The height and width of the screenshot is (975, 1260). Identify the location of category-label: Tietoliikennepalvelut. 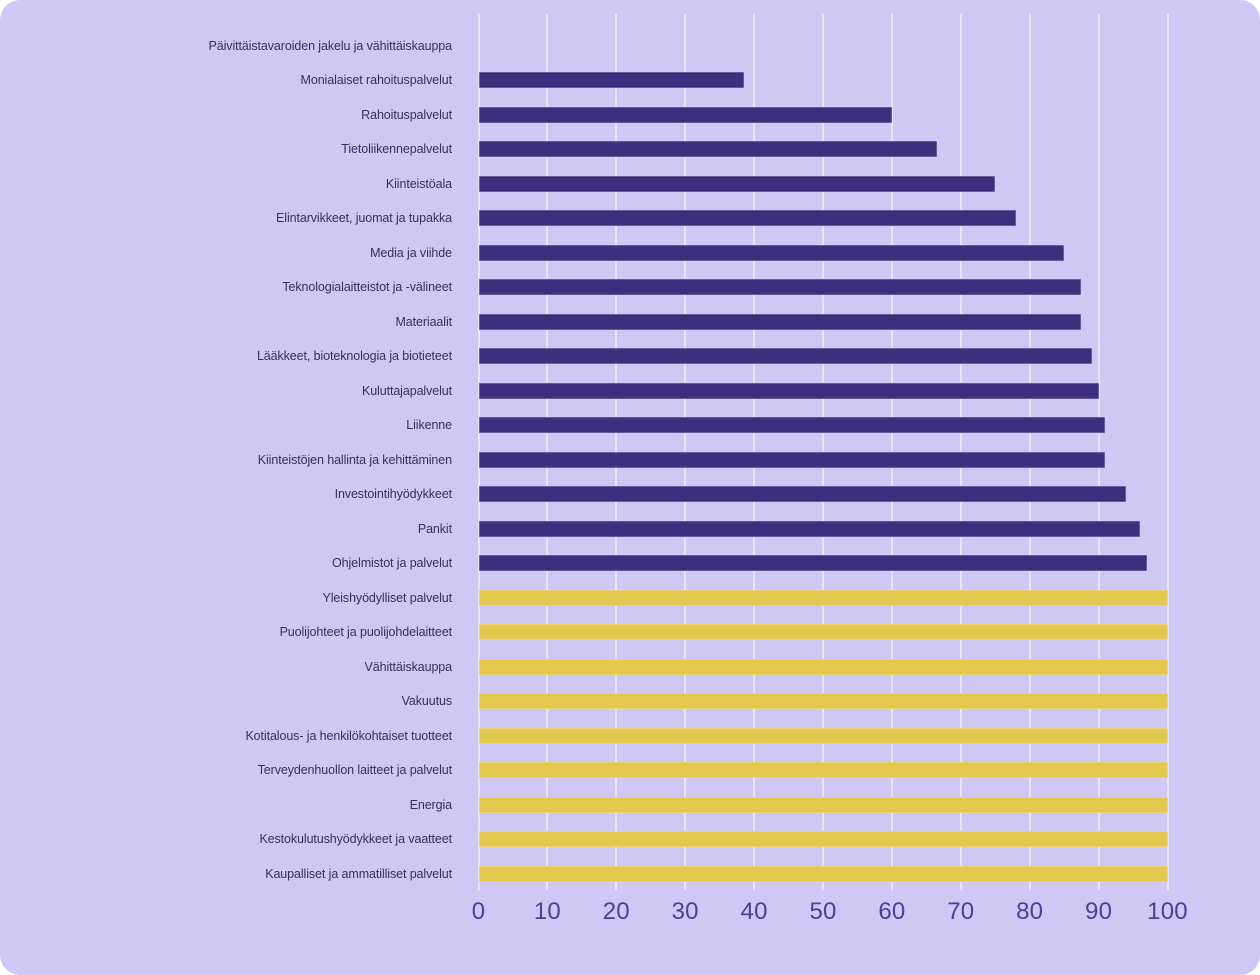
(396, 149).